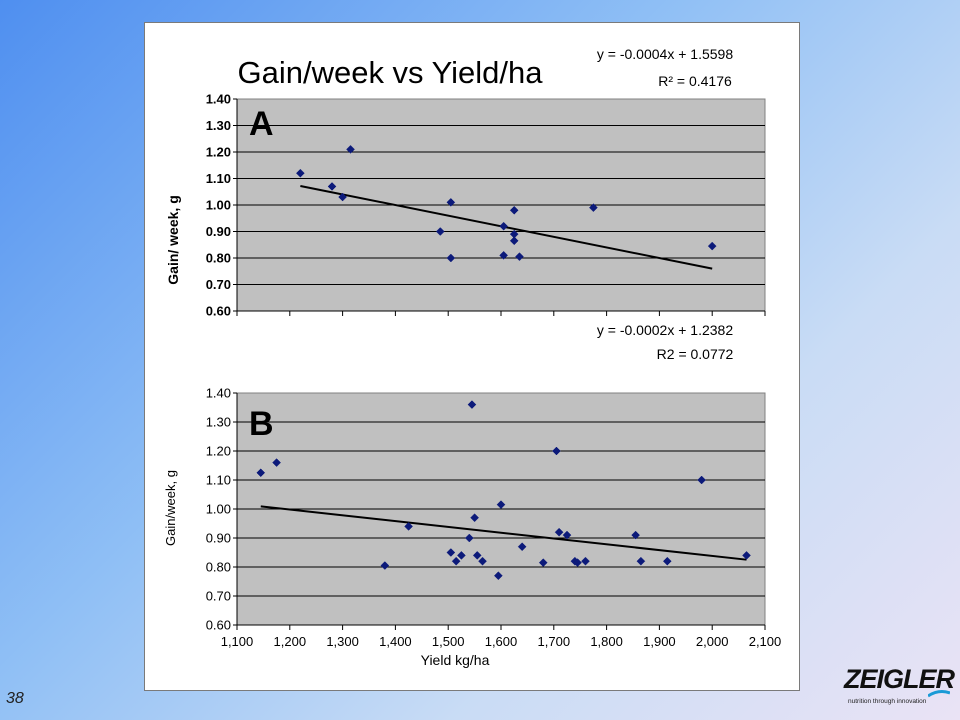 This screenshot has width=960, height=720. What do you see at coordinates (695, 354) in the screenshot?
I see `chart-b-r2: R2 = 0.0772` at bounding box center [695, 354].